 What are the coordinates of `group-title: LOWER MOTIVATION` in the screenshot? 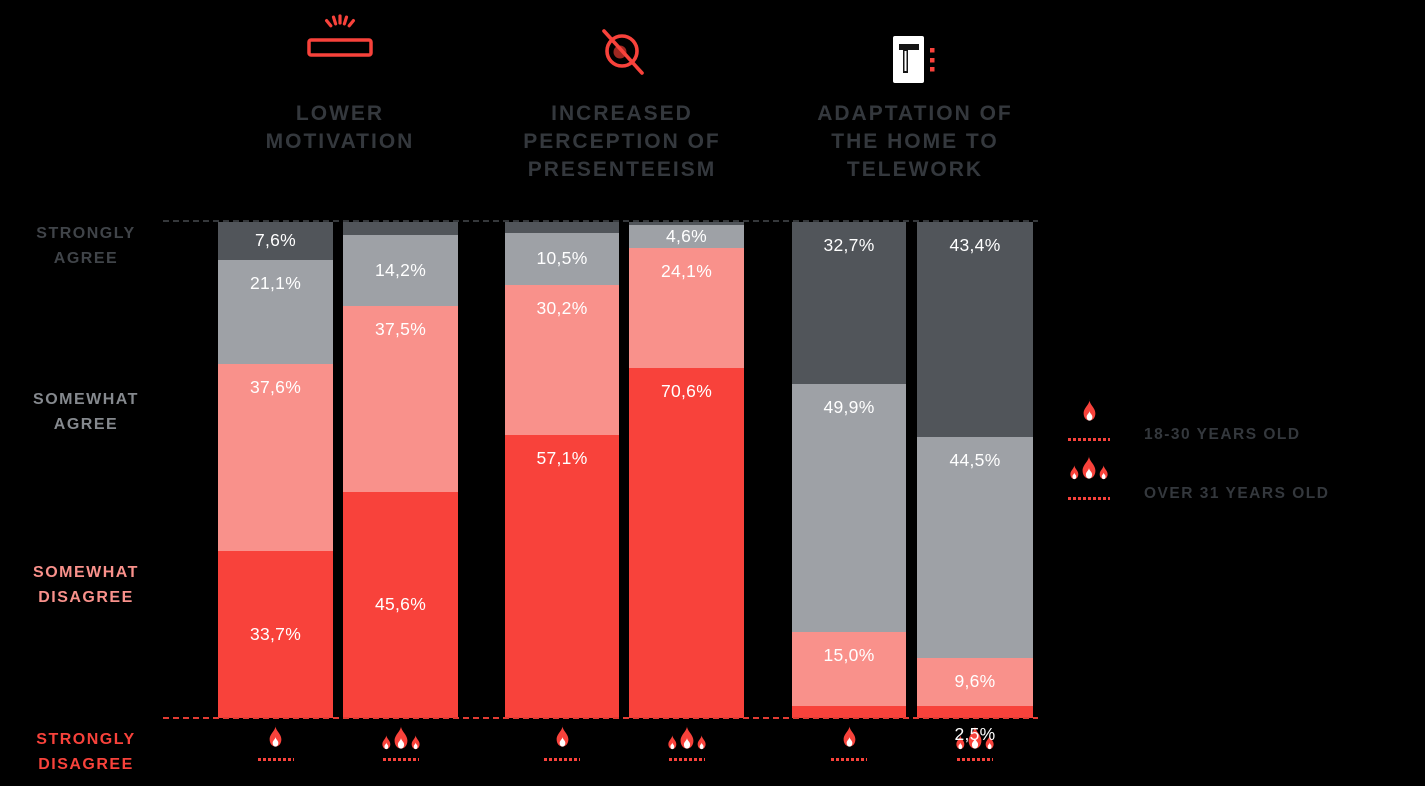 It's located at (340, 127).